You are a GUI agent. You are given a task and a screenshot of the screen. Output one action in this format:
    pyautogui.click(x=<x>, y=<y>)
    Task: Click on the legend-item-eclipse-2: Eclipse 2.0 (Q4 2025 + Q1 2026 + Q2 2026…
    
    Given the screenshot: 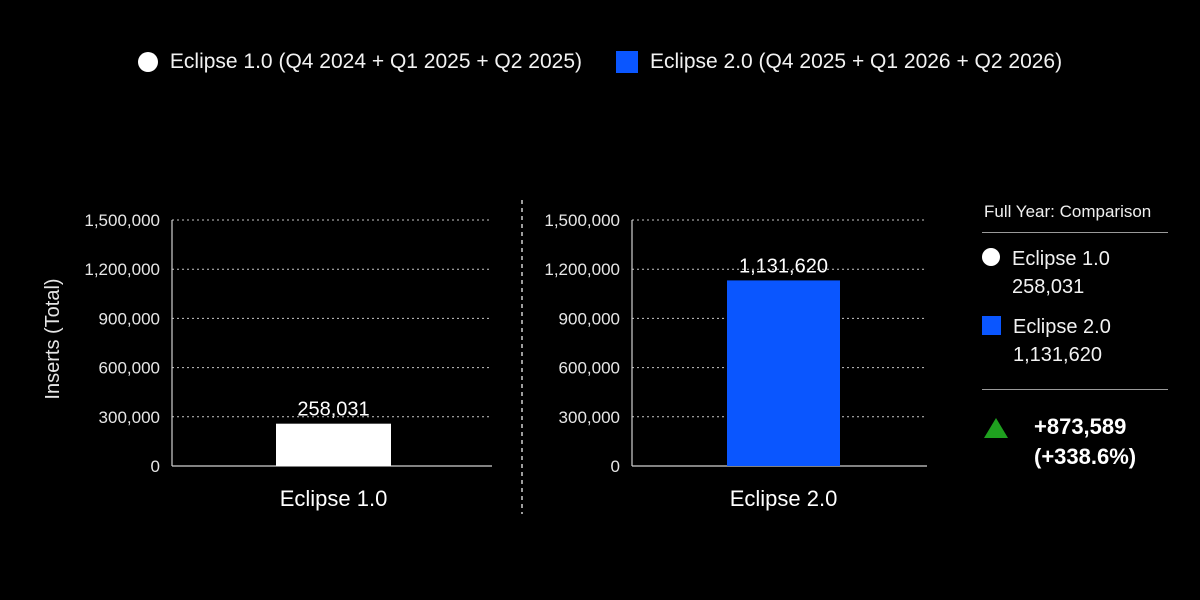 What is the action you would take?
    pyautogui.click(x=839, y=62)
    